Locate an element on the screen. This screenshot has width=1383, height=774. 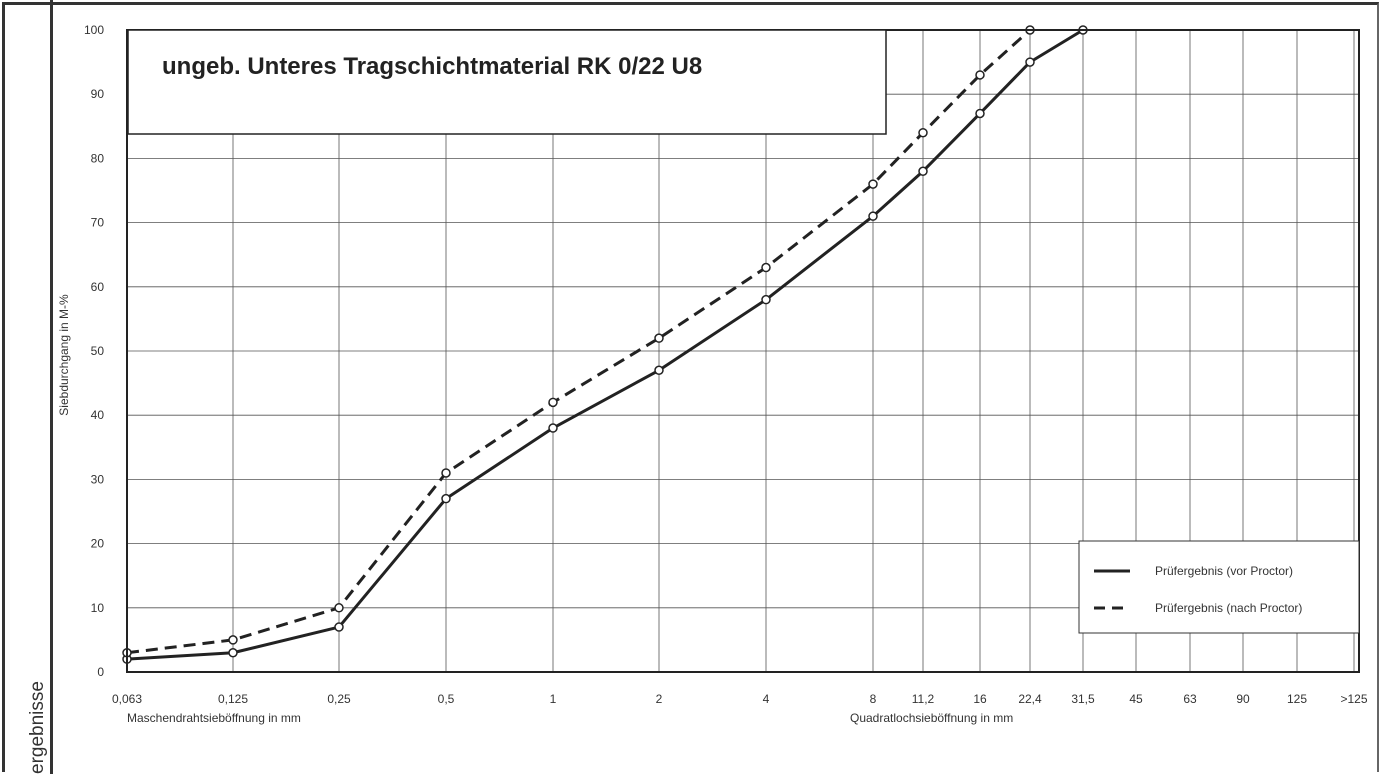
y-tick-label: 40 is located at coordinates (98, 415).